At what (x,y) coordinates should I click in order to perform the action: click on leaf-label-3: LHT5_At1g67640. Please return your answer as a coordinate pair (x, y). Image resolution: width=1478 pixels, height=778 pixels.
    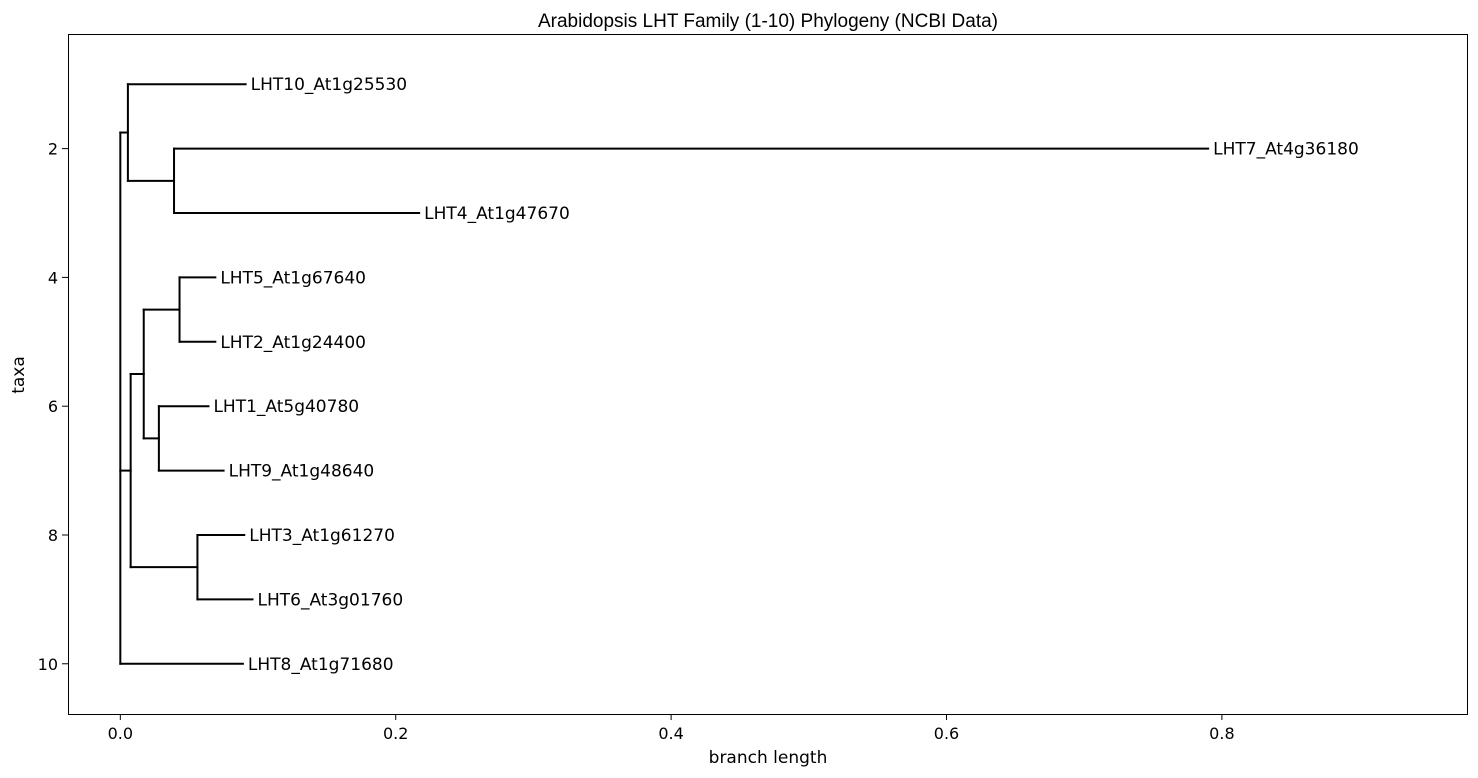
    Looking at the image, I should click on (293, 278).